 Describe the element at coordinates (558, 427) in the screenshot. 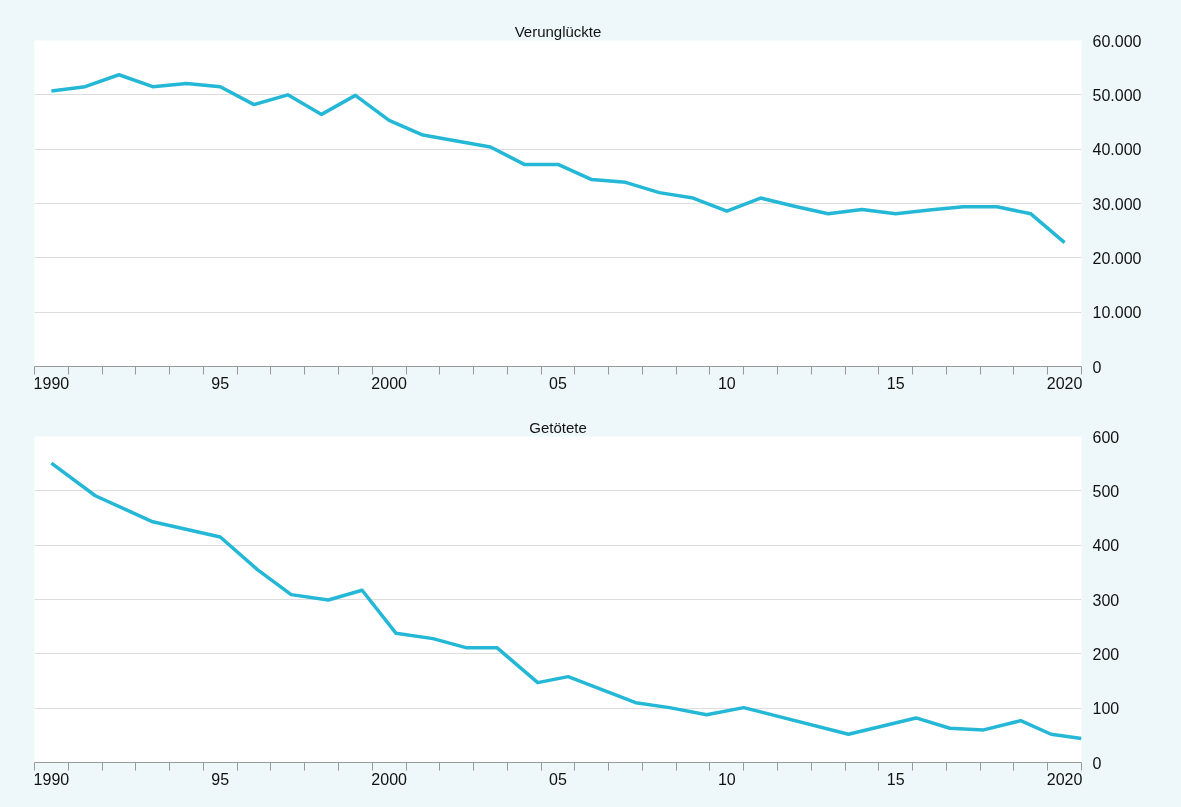

I see `chart-title: Getötete` at that location.